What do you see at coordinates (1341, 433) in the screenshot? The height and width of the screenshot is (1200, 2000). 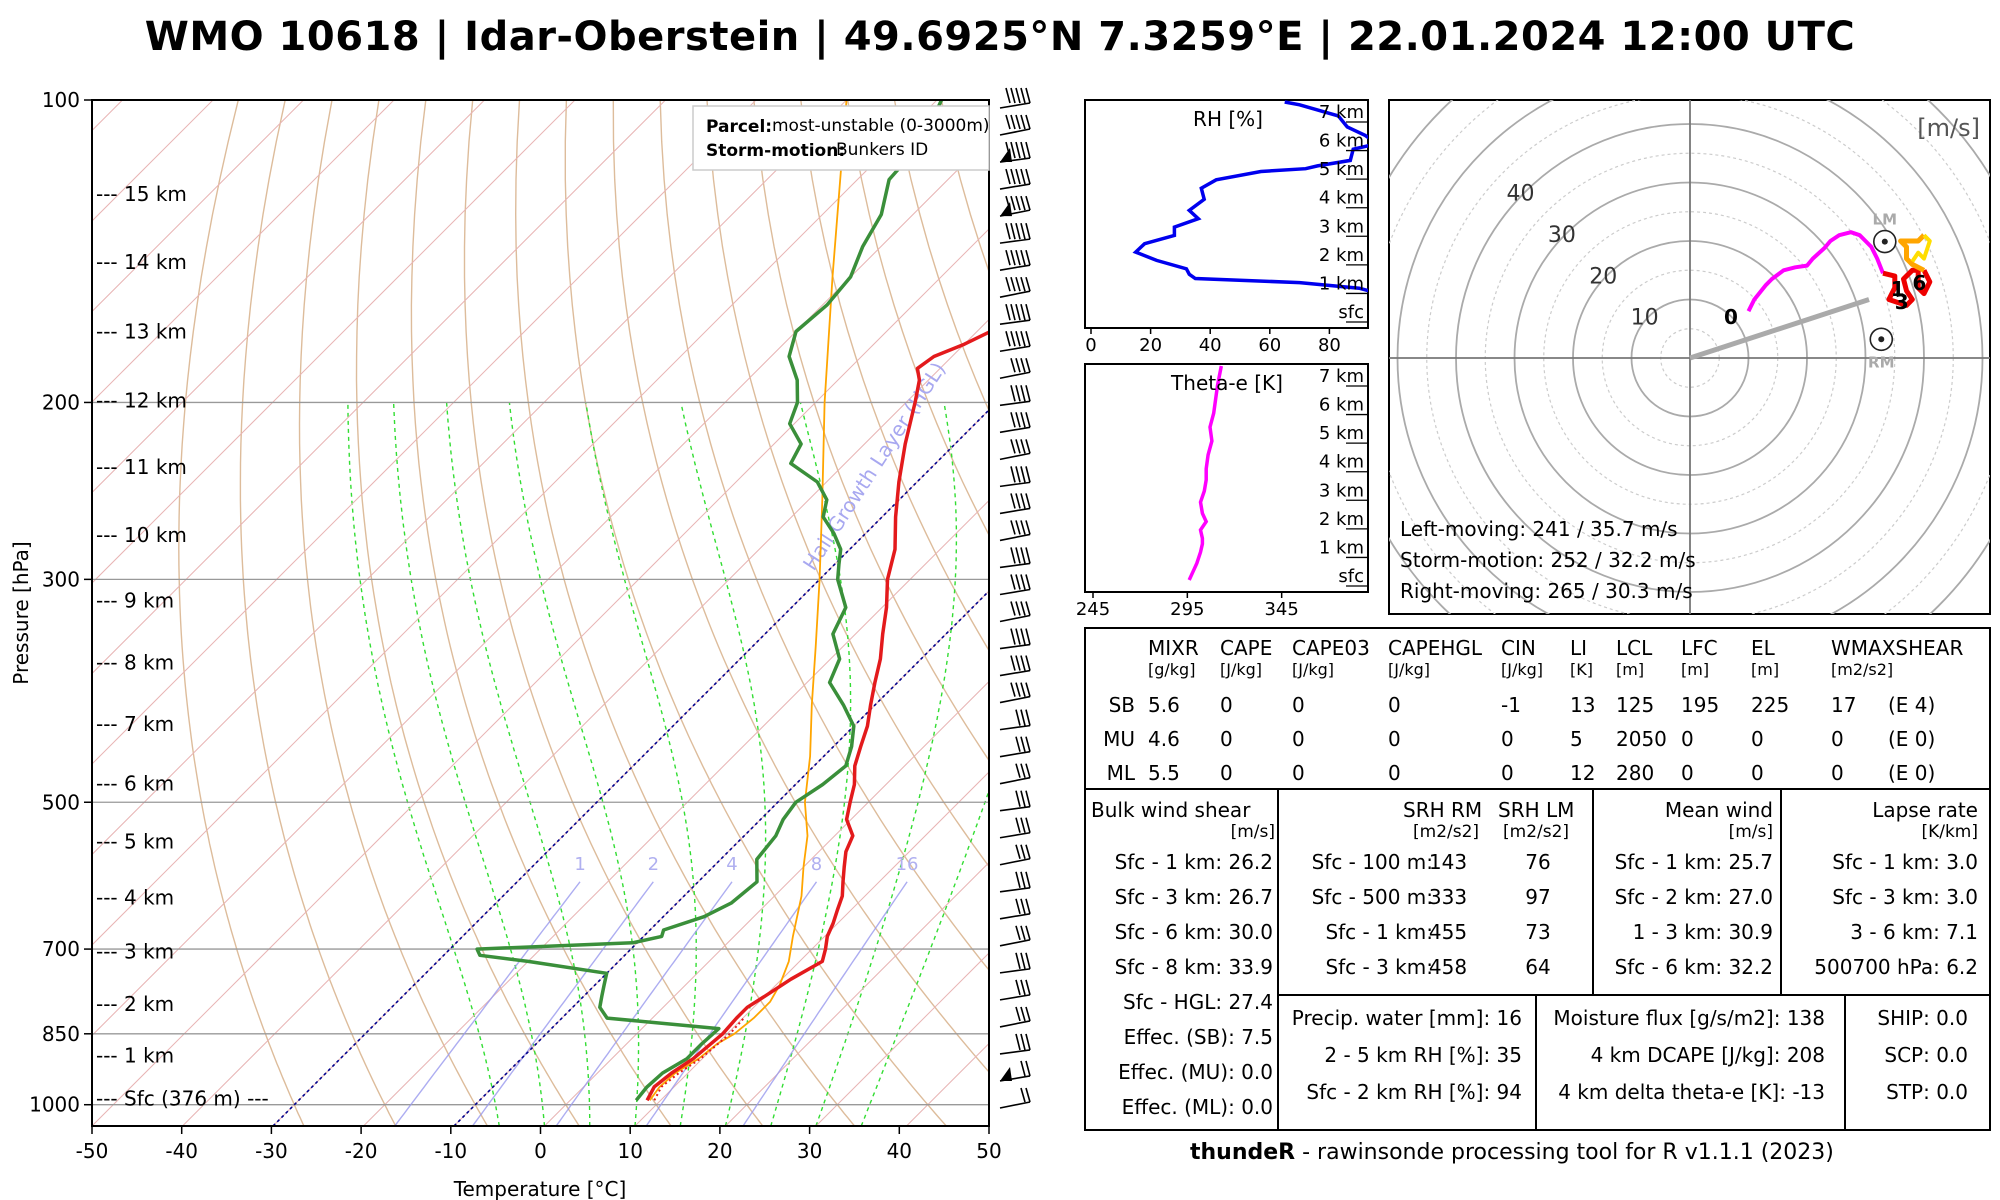 I see `thetae-height-label: 5 km` at bounding box center [1341, 433].